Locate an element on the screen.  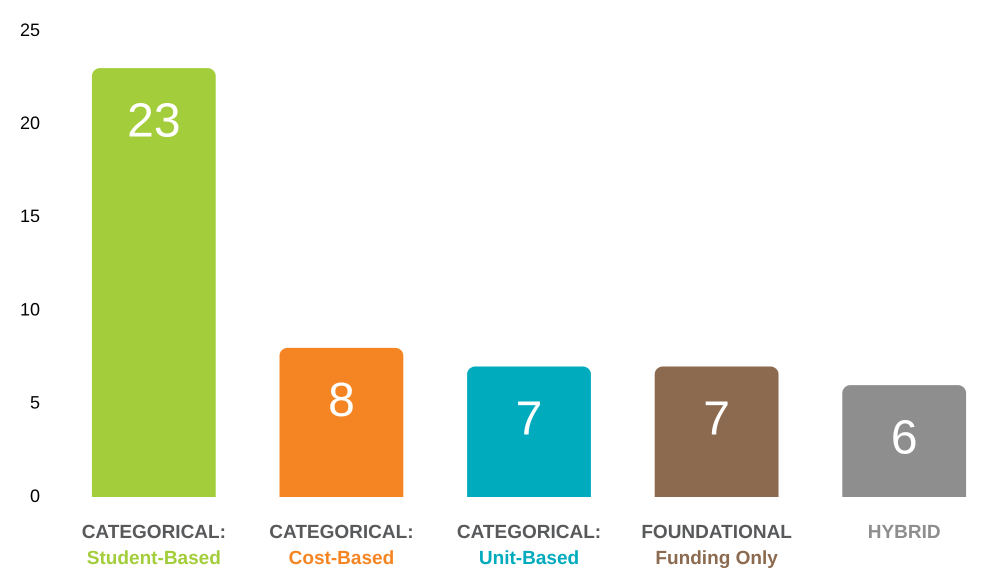
y-tick-label: 0 is located at coordinates (35, 496).